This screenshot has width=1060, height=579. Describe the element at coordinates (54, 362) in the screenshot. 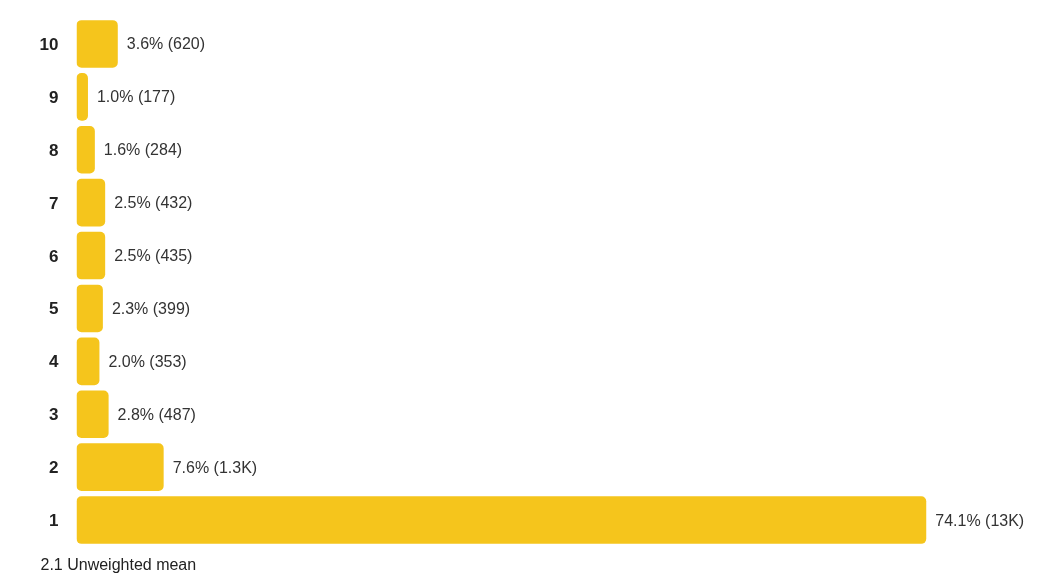

I see `y-tick-label: 4` at that location.